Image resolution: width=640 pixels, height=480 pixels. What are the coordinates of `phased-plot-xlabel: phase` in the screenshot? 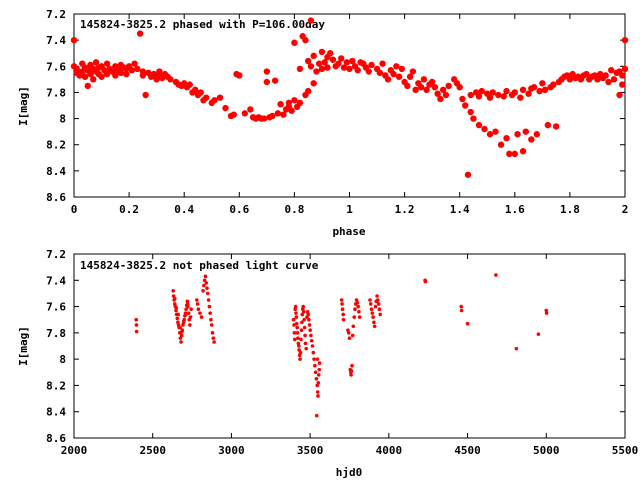 It's located at (348, 231).